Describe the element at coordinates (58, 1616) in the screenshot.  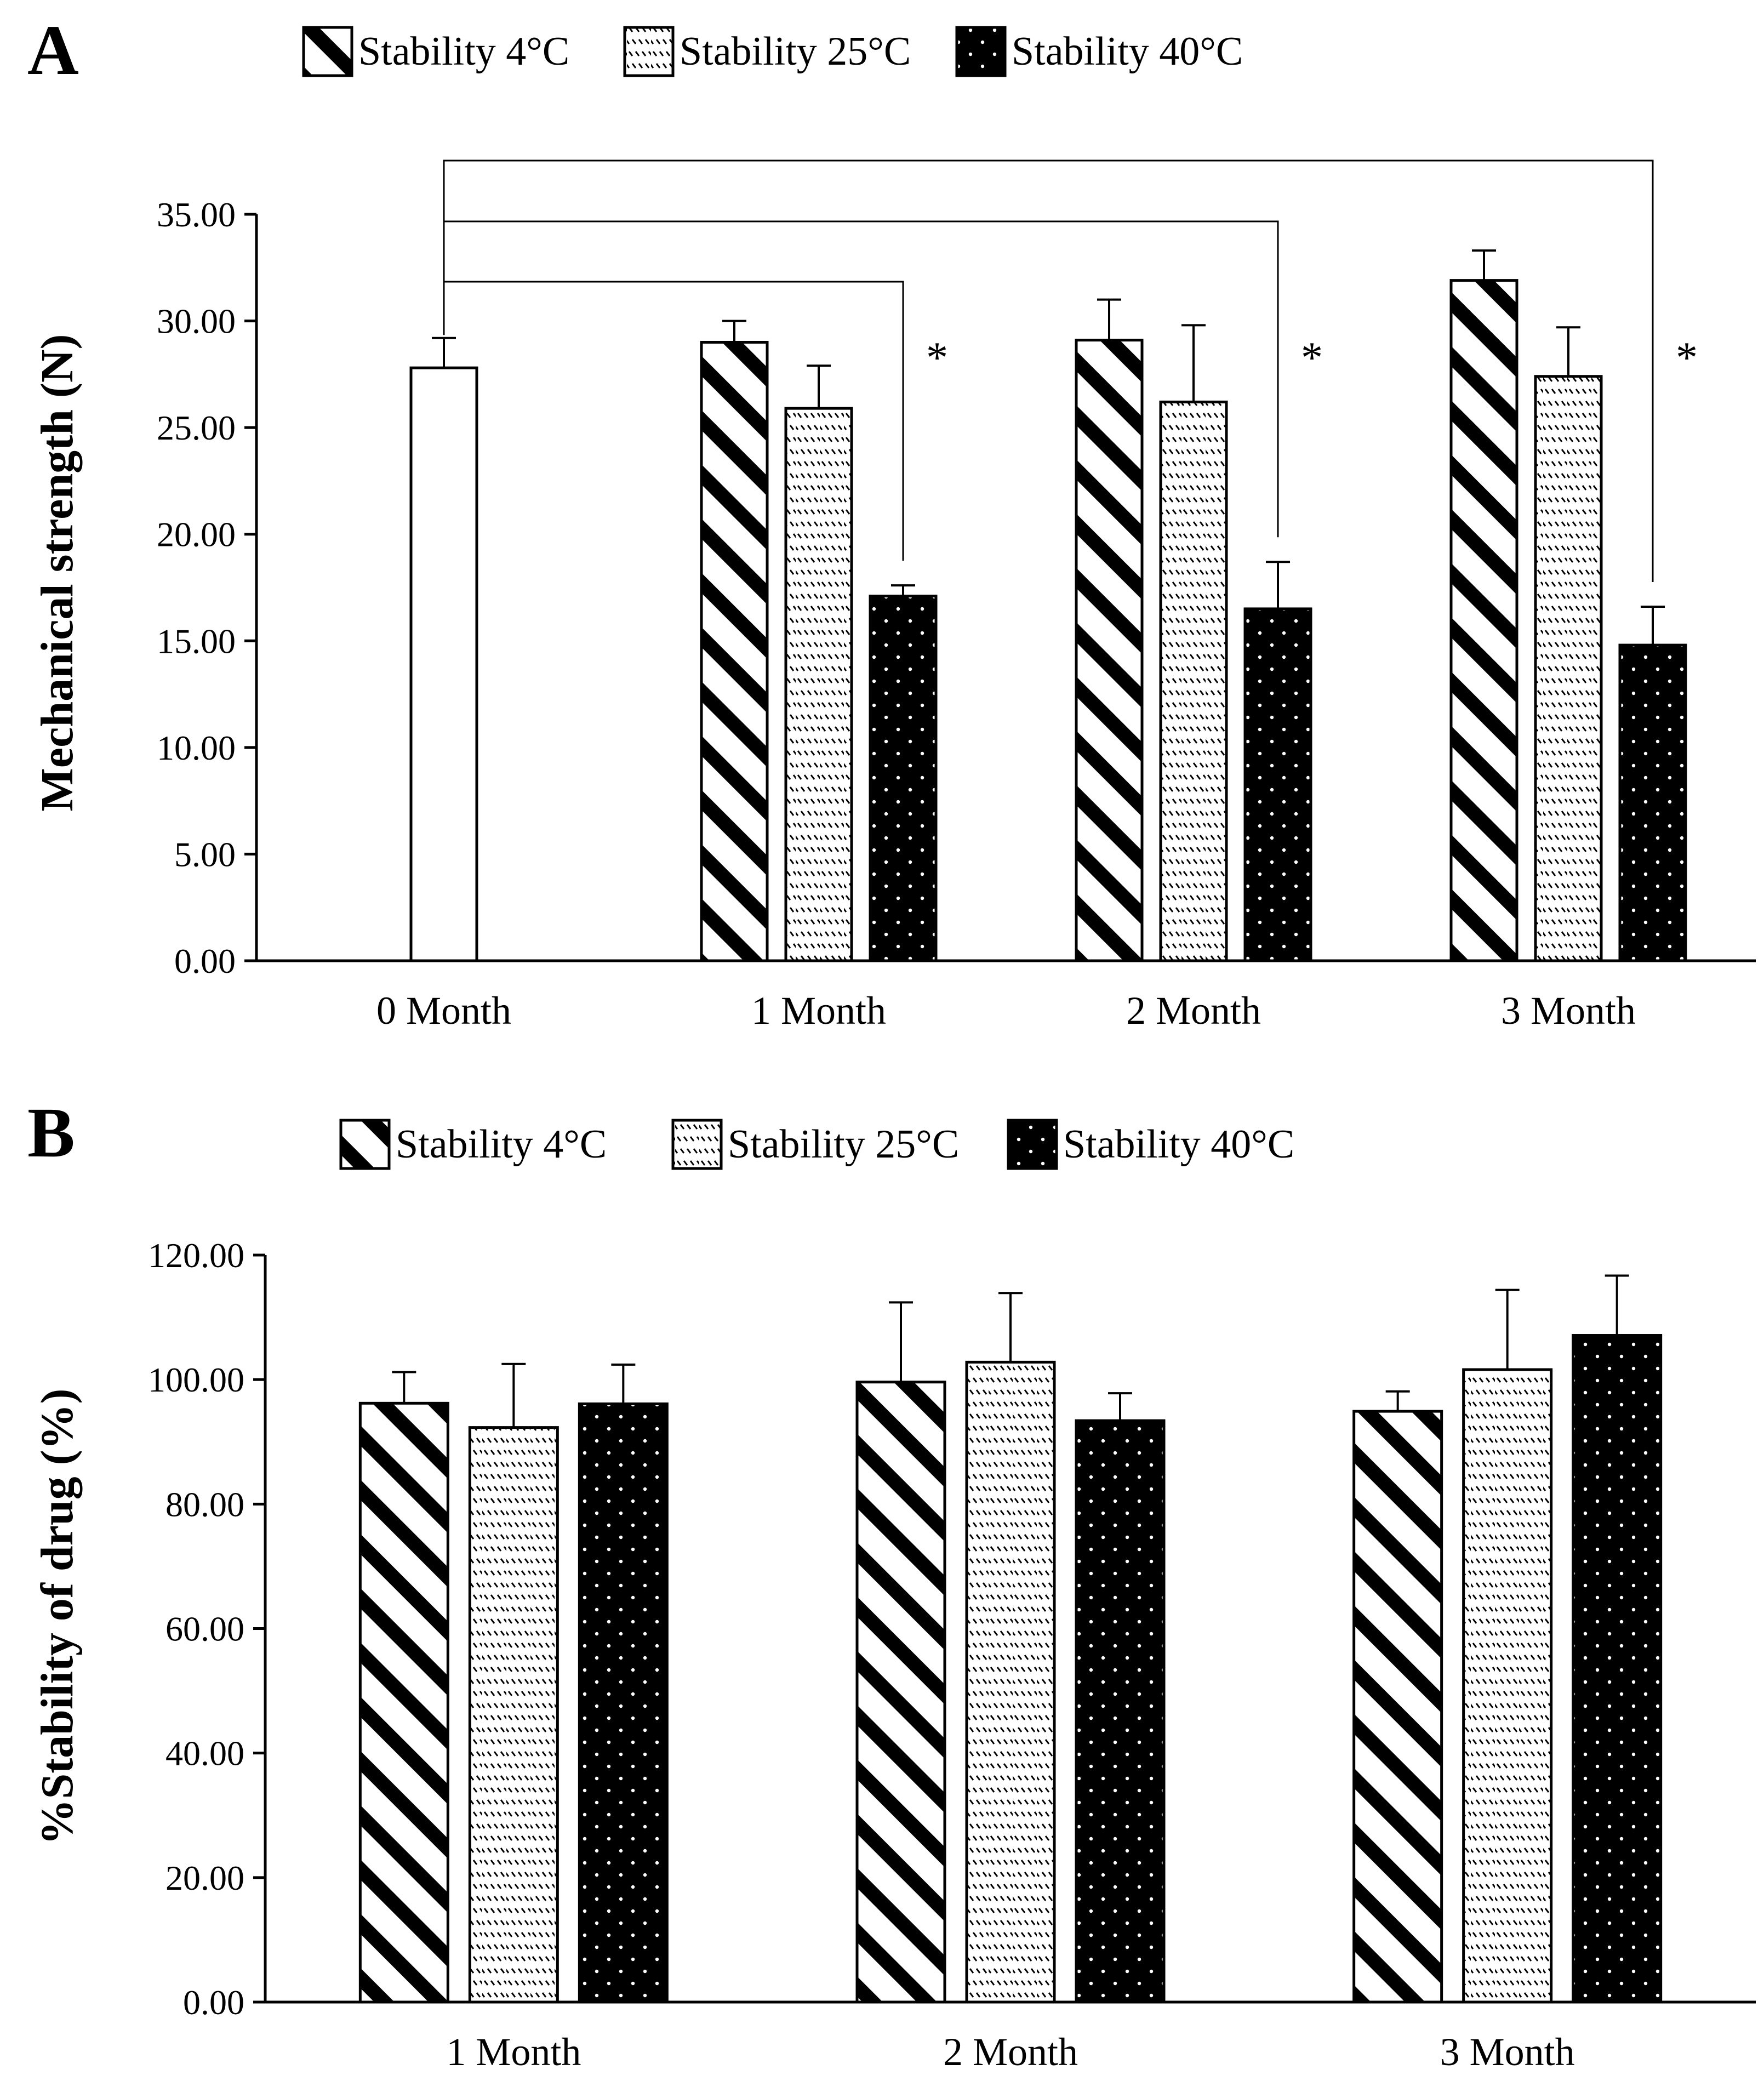
I see `y-axis-title-b: %Stability of drug (%)` at that location.